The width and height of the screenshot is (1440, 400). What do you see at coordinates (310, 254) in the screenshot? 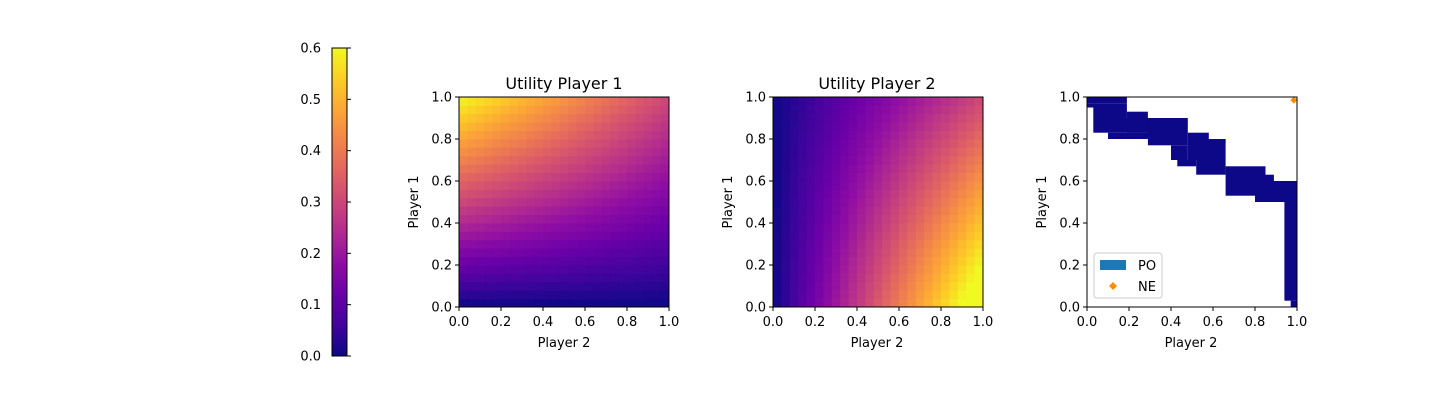
I see `colorbar-tick-label: 0.2` at bounding box center [310, 254].